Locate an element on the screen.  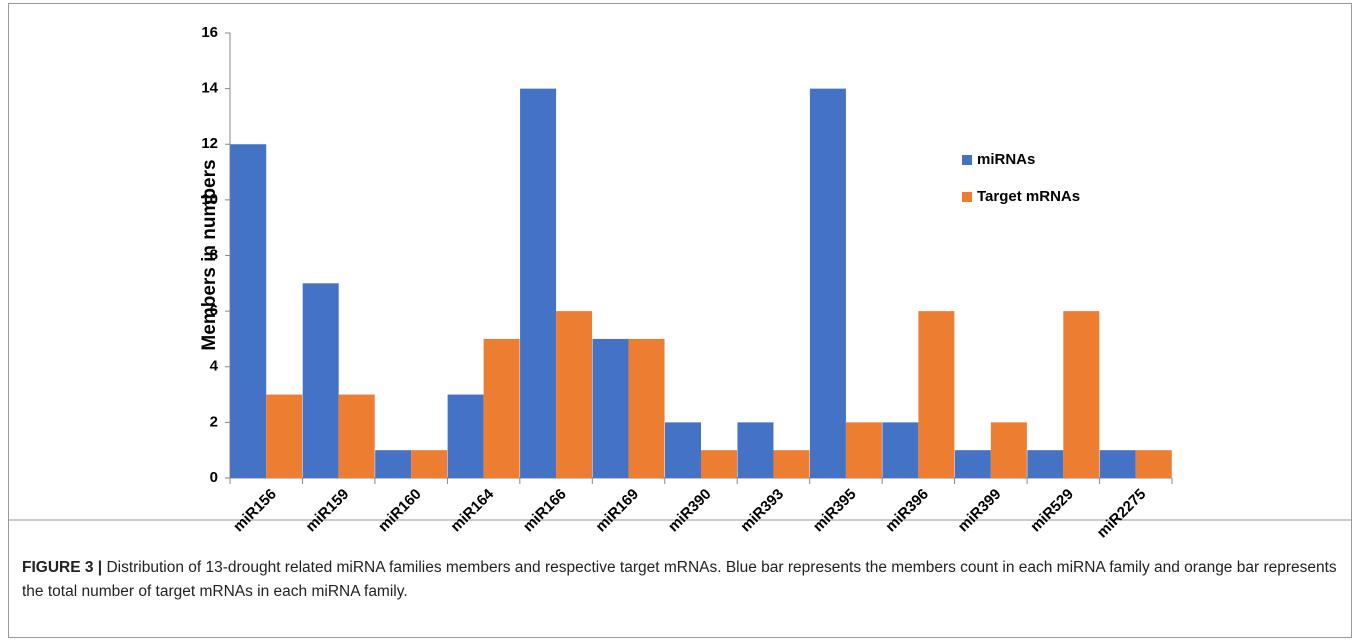
x-tick-label: miR166 is located at coordinates (545, 511).